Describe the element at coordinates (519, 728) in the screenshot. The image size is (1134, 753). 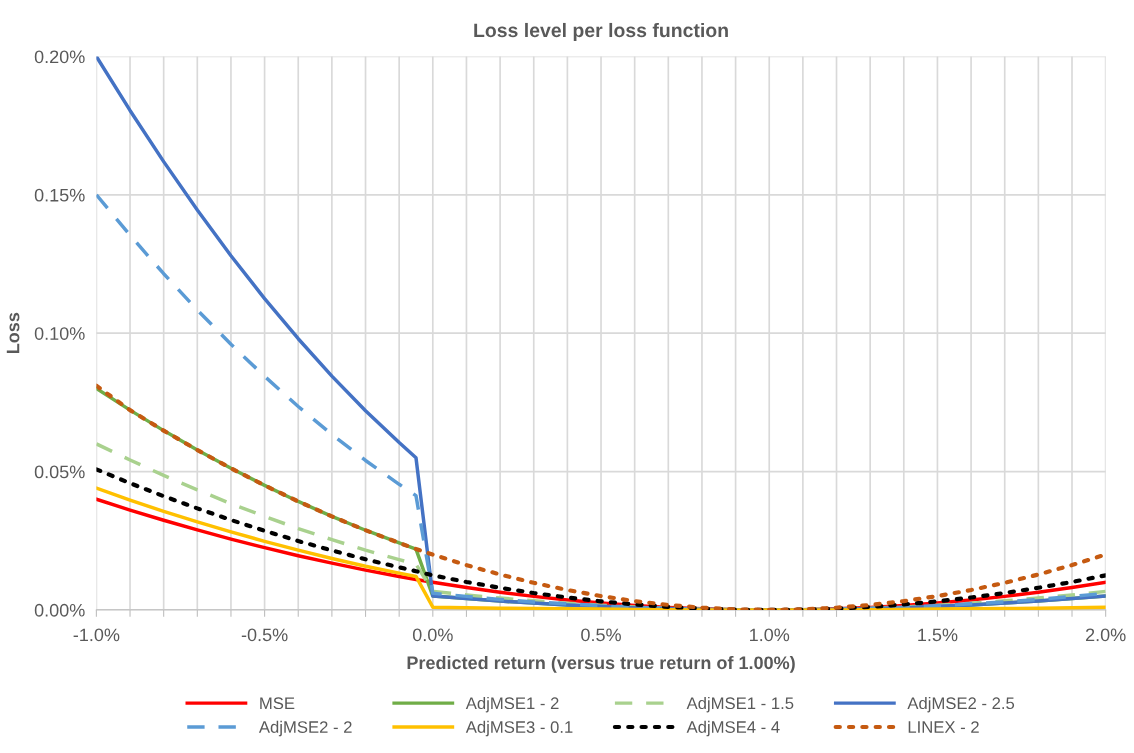
I see `legend-label: AdjMSE3 - 0.1` at that location.